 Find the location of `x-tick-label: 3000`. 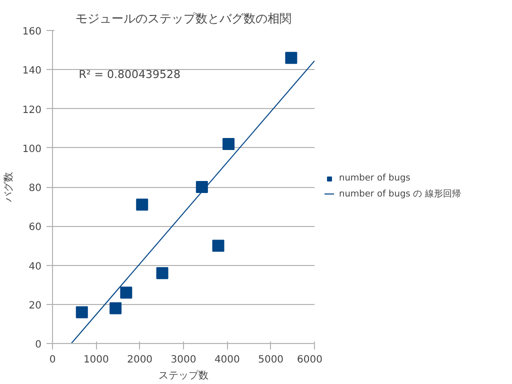

x-tick-label: 3000 is located at coordinates (183, 360).